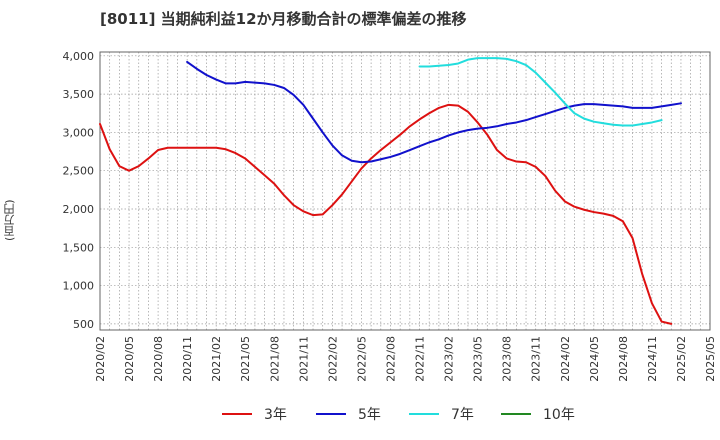  Describe the element at coordinates (652, 359) in the screenshot. I see `x-tick-label: 2024/11` at that location.